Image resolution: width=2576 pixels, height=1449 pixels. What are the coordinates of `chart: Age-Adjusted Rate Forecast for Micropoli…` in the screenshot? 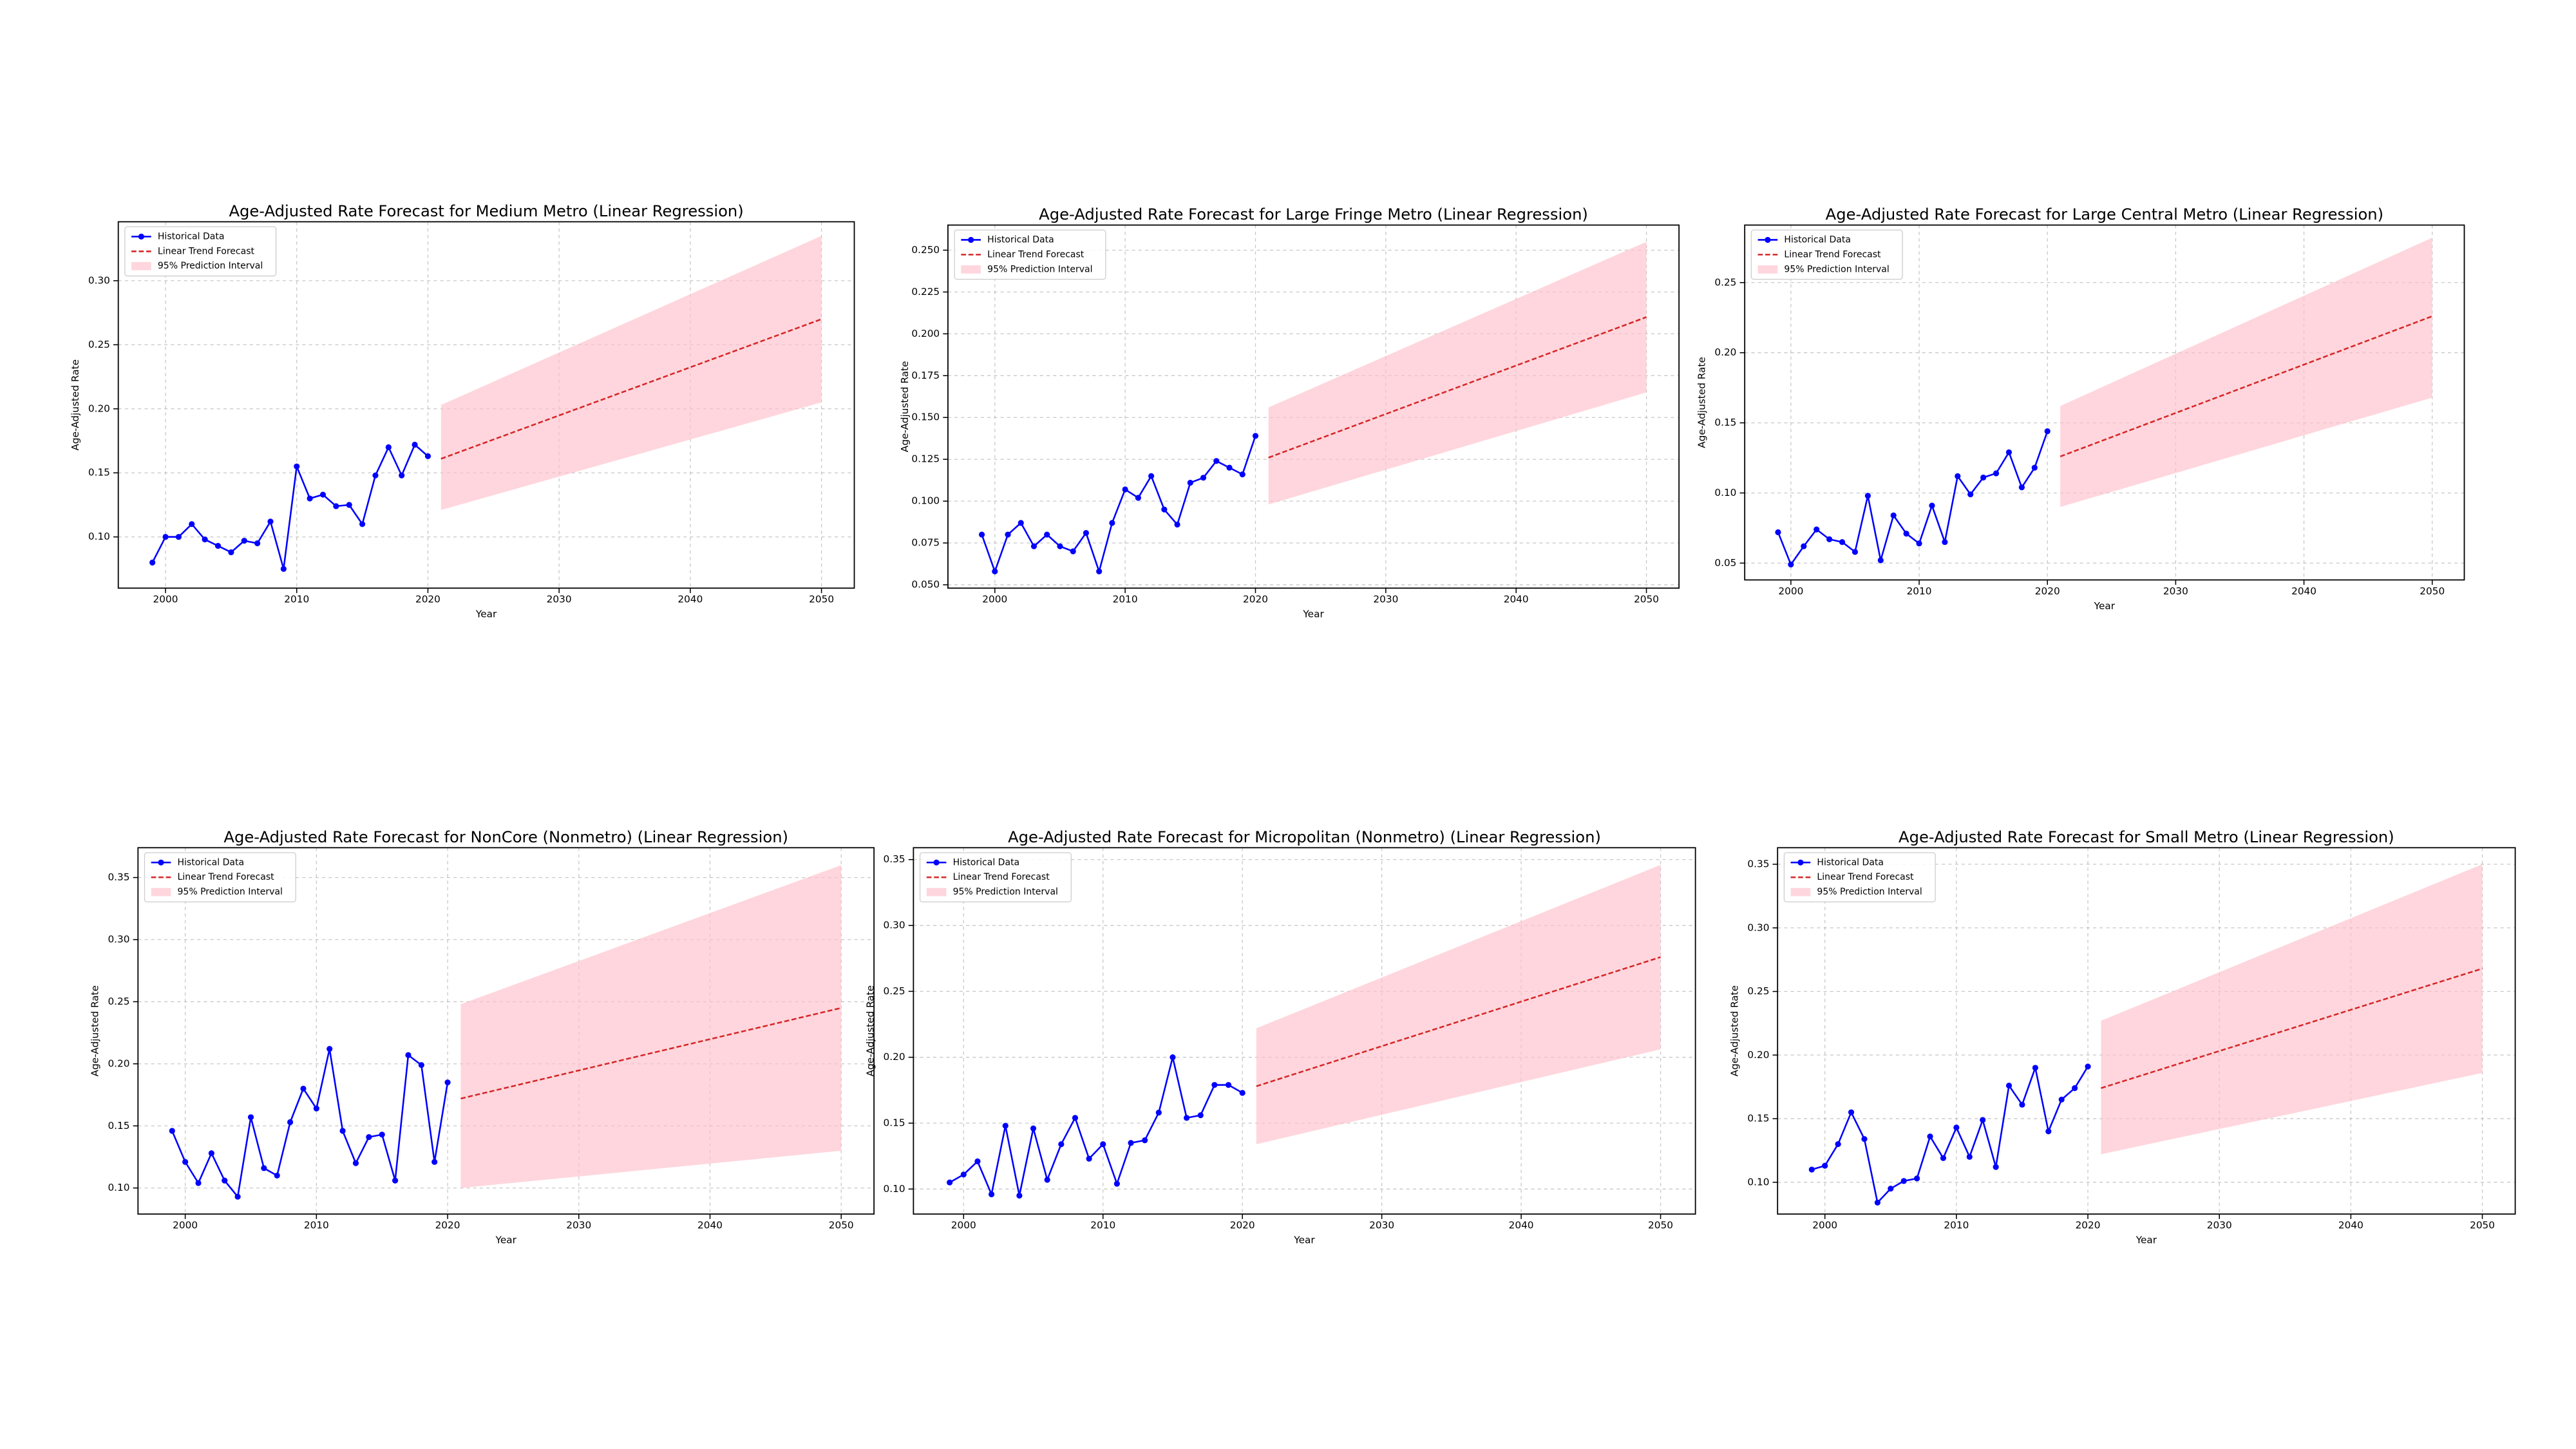 It's located at (1281, 1037).